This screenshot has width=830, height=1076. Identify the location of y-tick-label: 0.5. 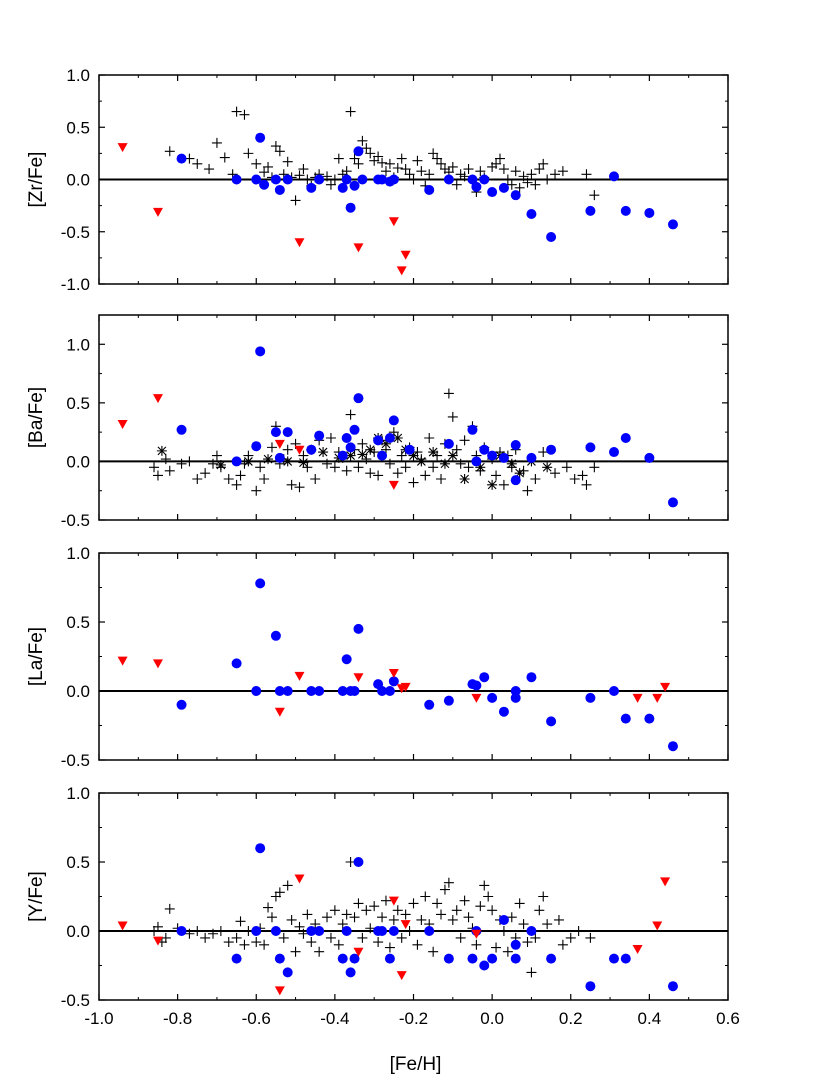
(78, 862).